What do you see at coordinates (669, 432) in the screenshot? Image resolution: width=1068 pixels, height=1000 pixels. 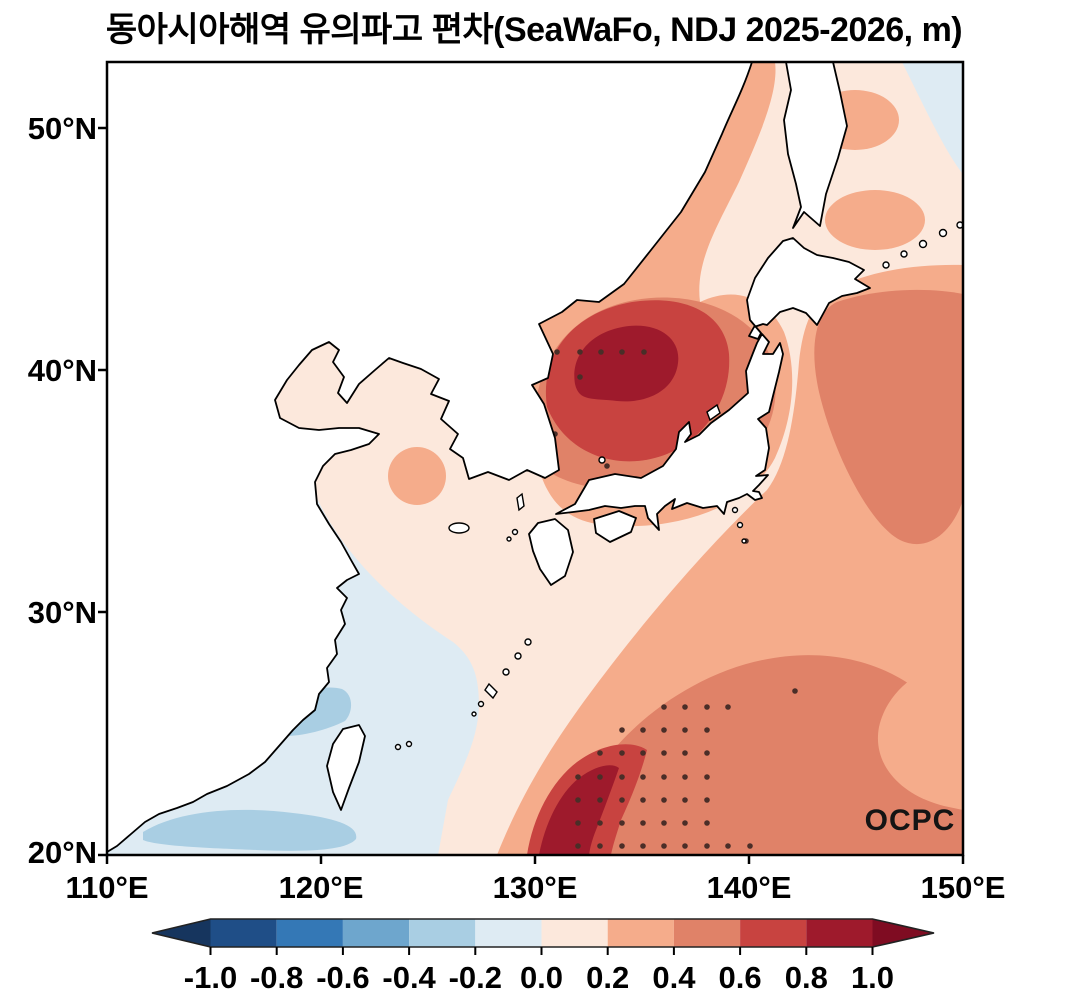 I see `coast-honshu` at bounding box center [669, 432].